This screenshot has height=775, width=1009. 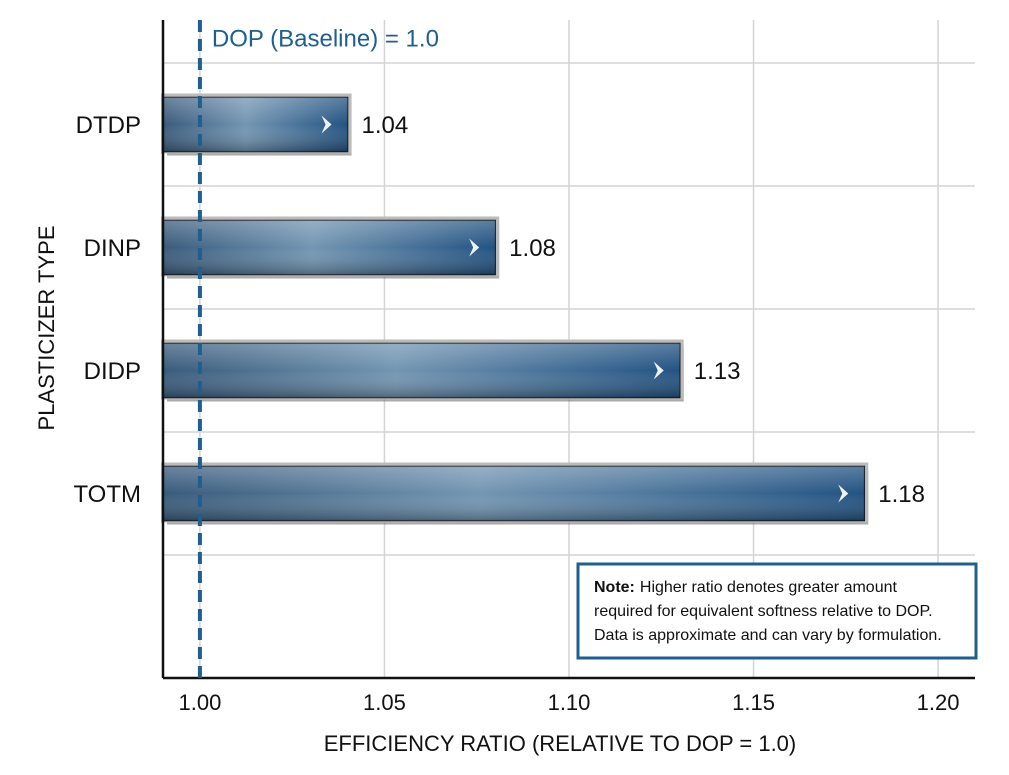 What do you see at coordinates (108, 125) in the screenshot?
I see `y-tick-label: DTDP` at bounding box center [108, 125].